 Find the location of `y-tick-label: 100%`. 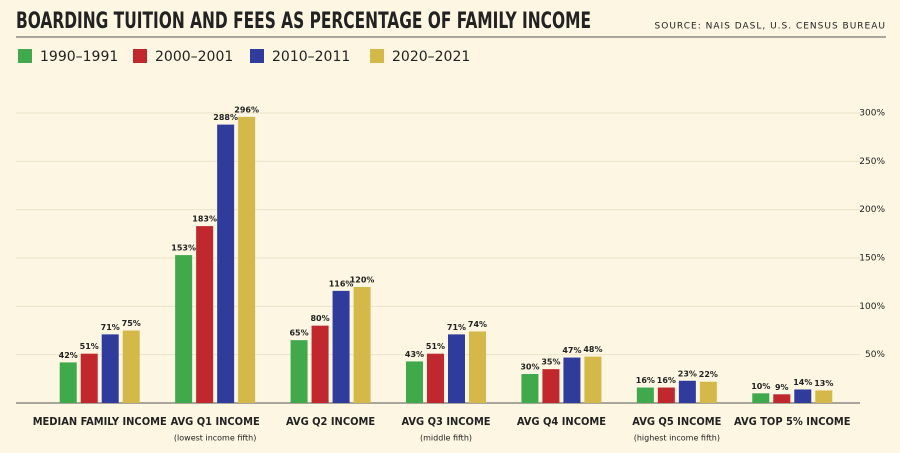

y-tick-label: 100% is located at coordinates (872, 307).